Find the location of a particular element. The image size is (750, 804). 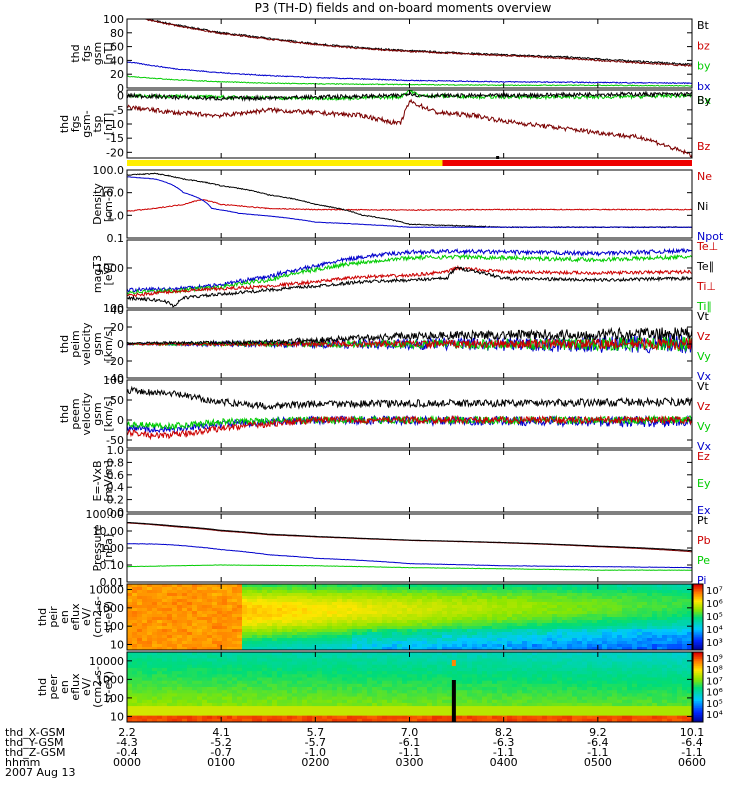

legend-bz: bz is located at coordinates (703, 45).